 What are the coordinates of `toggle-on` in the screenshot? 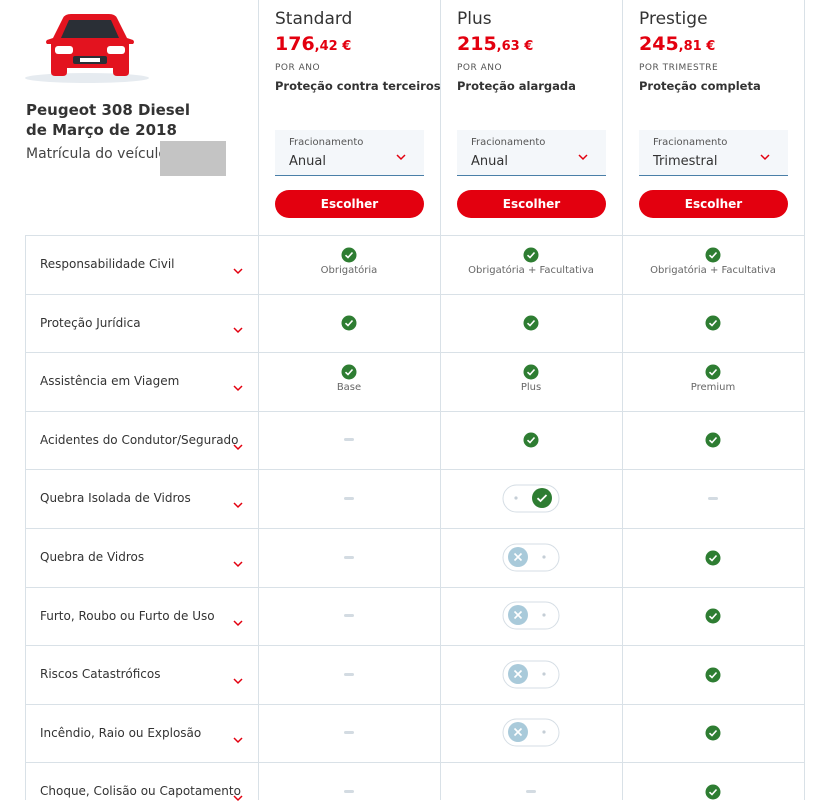 It's located at (531, 501).